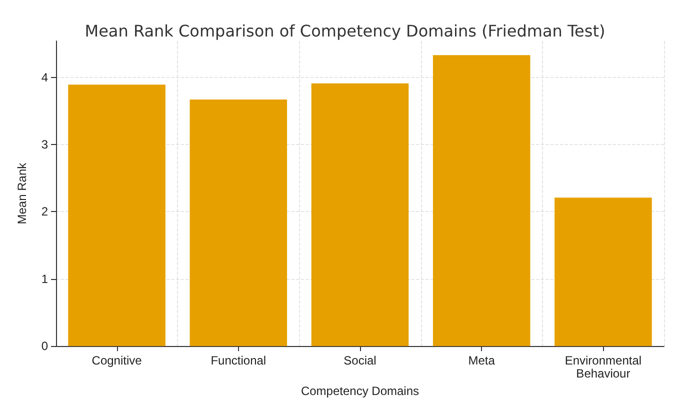 This screenshot has width=690, height=410. I want to click on y-tick-label: 3, so click(44, 144).